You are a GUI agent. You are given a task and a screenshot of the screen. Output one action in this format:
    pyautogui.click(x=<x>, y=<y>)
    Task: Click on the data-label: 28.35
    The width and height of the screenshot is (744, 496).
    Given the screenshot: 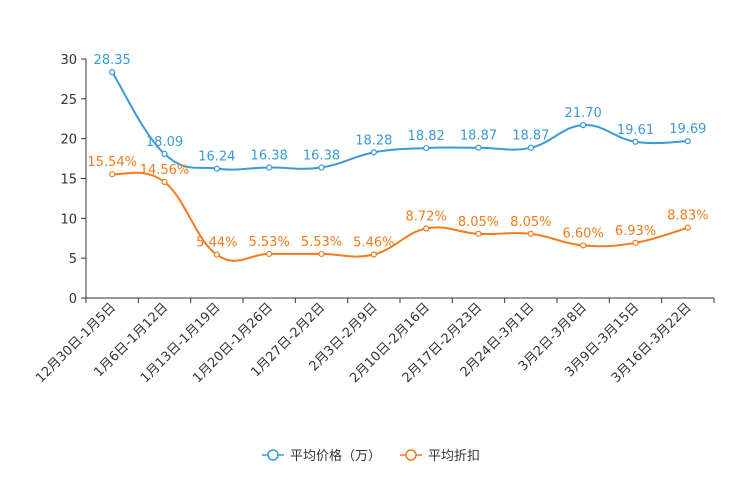 What is the action you would take?
    pyautogui.click(x=112, y=60)
    